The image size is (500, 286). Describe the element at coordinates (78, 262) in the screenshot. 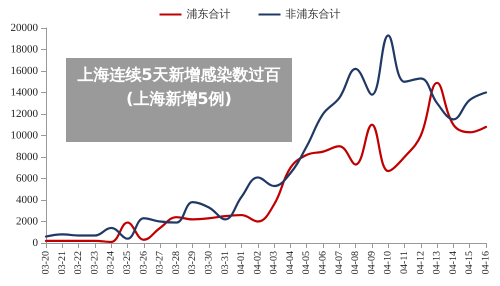

I see `x-tick-label: 03-22` at that location.